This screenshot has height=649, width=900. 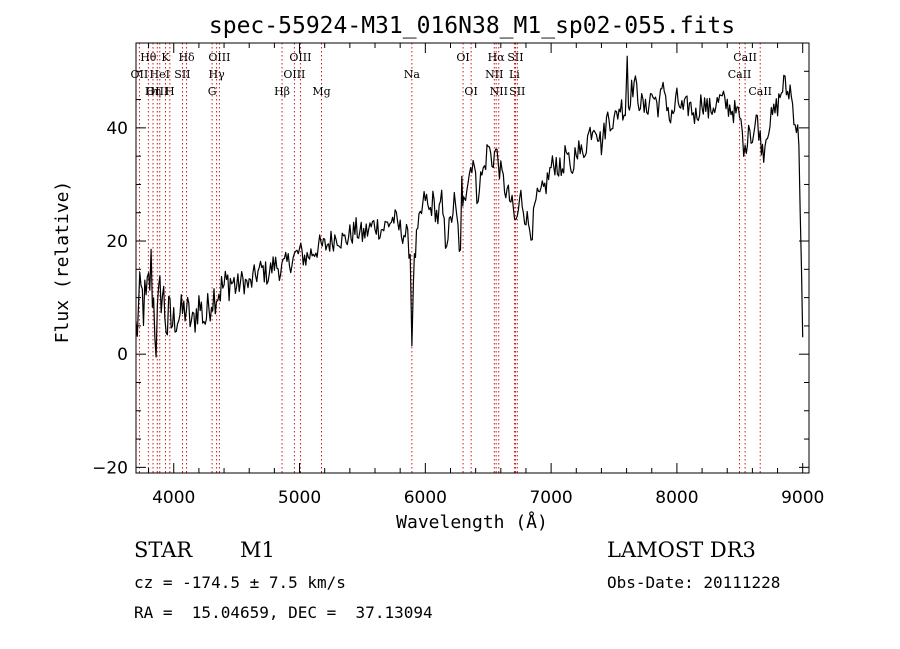 I want to click on marker-label: Hθ, so click(x=148, y=57).